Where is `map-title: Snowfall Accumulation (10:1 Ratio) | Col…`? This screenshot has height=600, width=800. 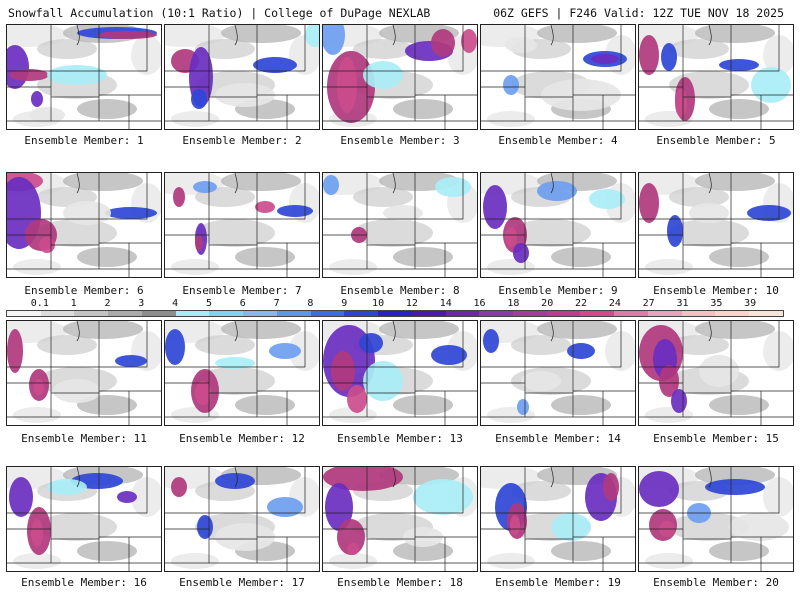
map-title: Snowfall Accumulation (10:1 Ratio) | Col… is located at coordinates (219, 13).